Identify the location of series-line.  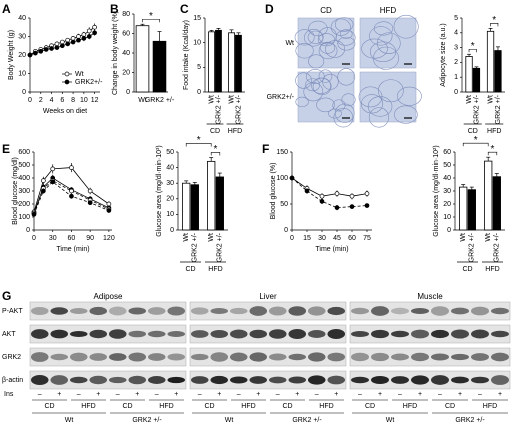
(71, 198).